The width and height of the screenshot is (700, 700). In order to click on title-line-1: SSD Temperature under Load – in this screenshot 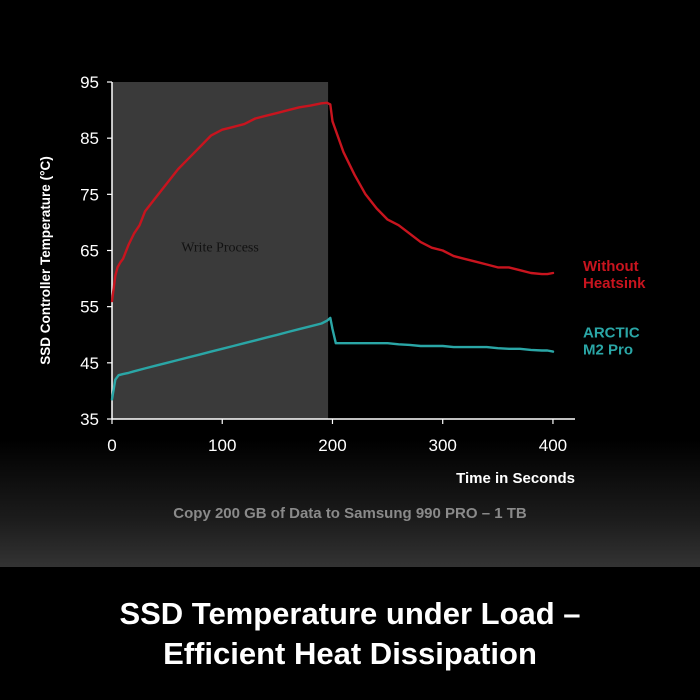, I will do `click(350, 613)`.